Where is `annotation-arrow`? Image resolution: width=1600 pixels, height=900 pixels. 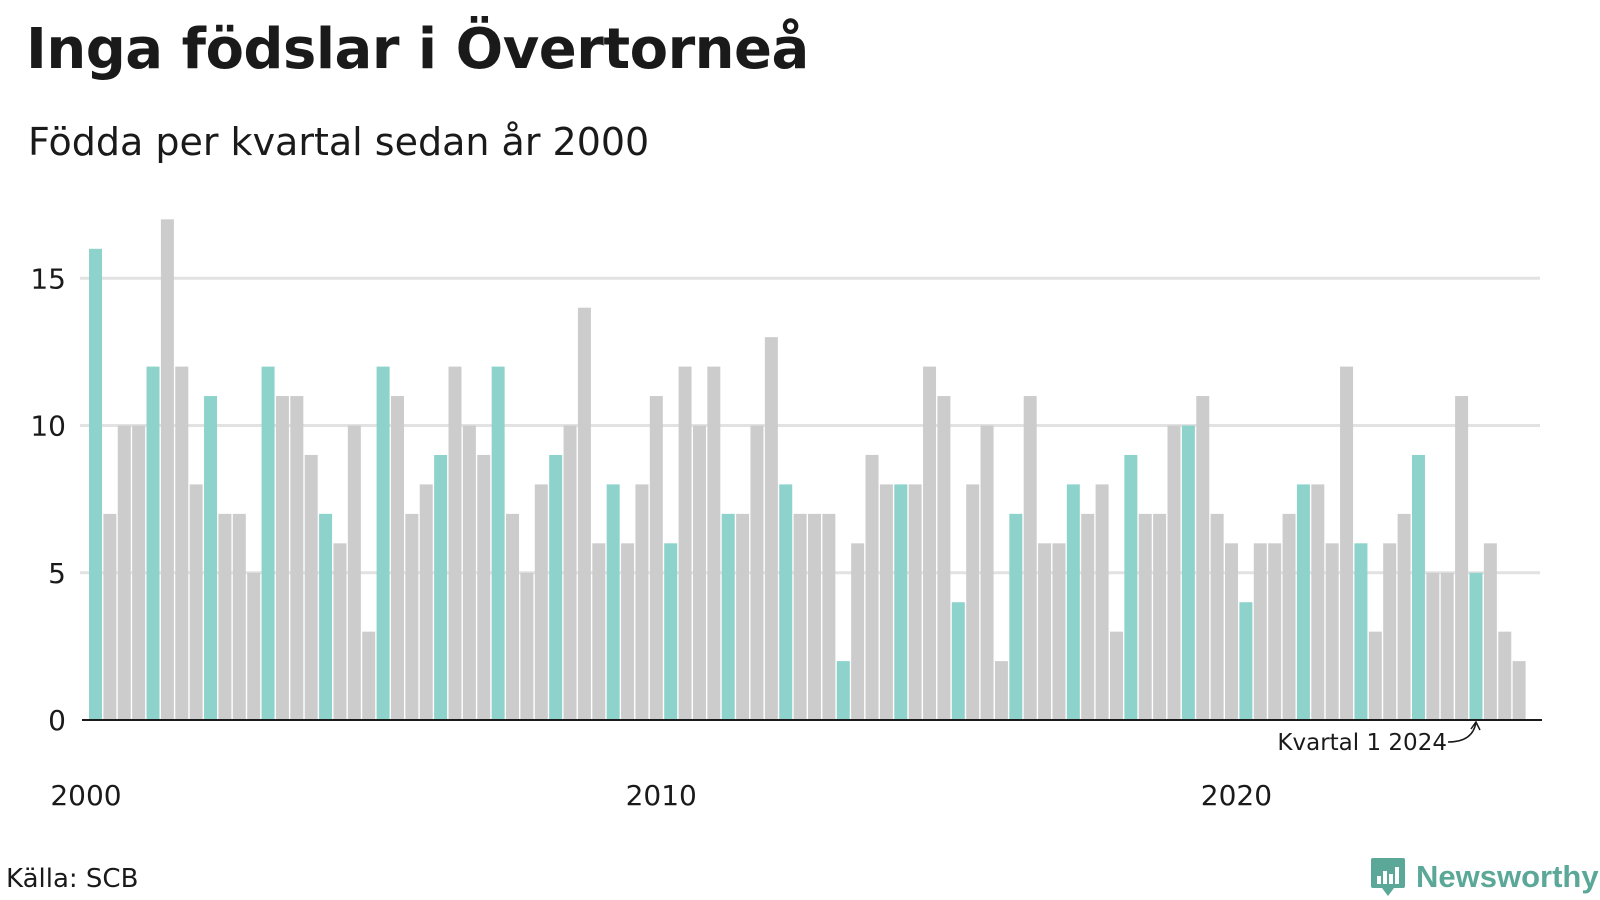
annotation-arrow is located at coordinates (1464, 731).